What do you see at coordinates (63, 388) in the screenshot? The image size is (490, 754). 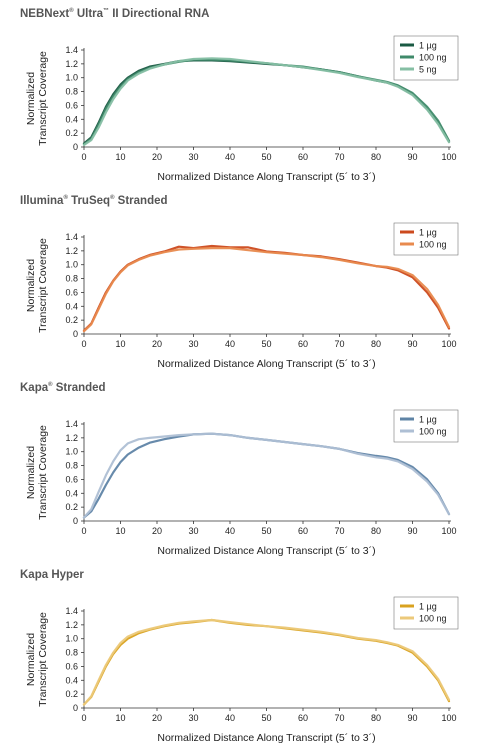 I see `chart-title: Kapa® Stranded` at bounding box center [63, 388].